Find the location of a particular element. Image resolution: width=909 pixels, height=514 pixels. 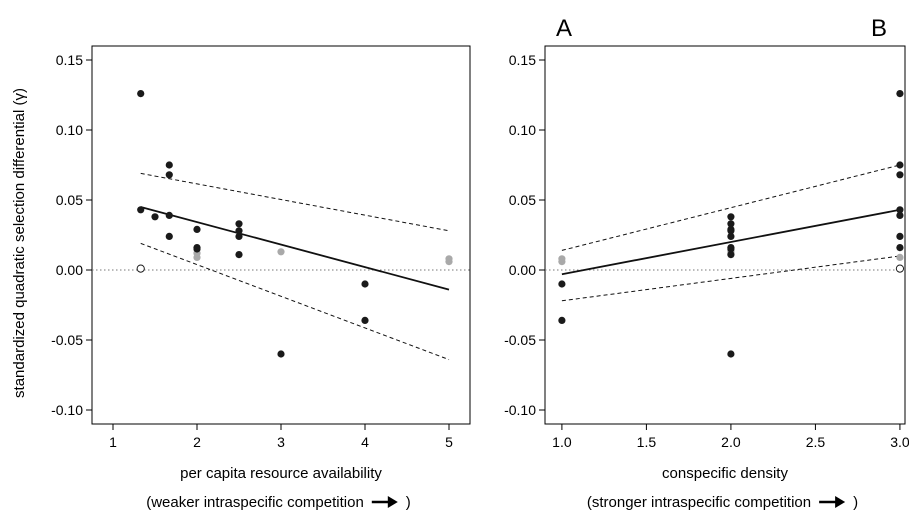

x-axis-sublabel-group: (weaker intraspecific competition) is located at coordinates (278, 502).